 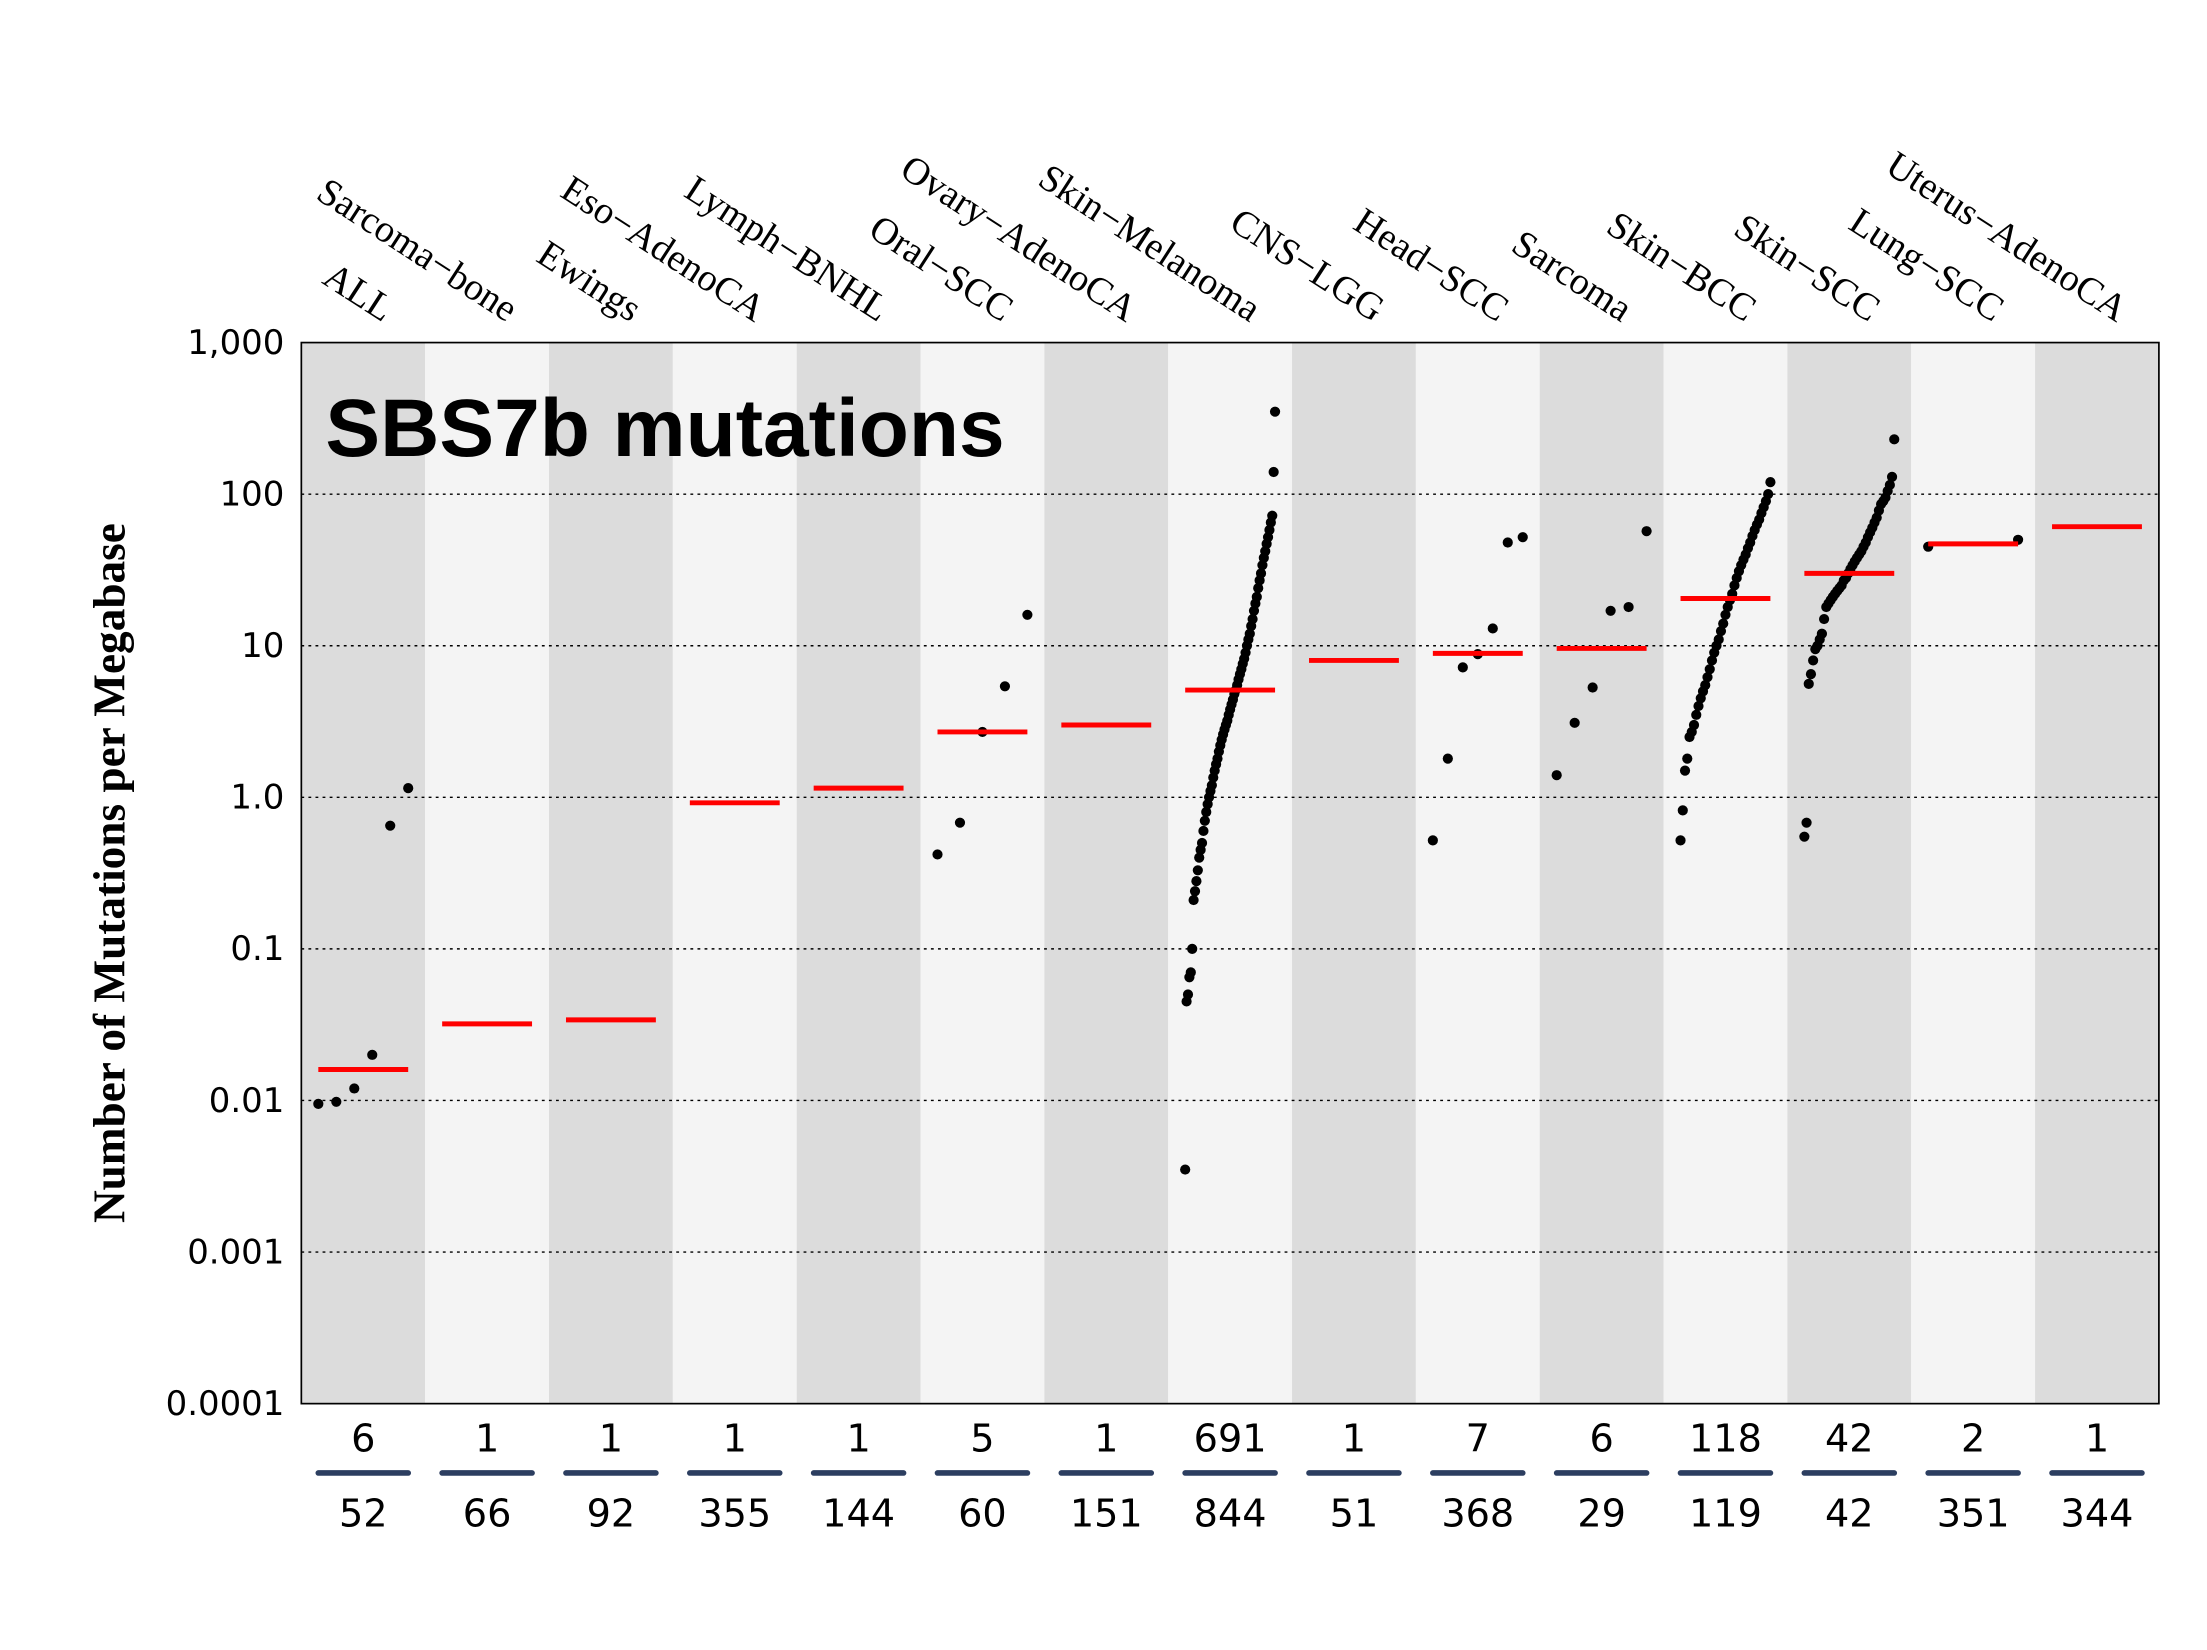 What do you see at coordinates (858, 1515) in the screenshot?
I see `total-count: 144` at bounding box center [858, 1515].